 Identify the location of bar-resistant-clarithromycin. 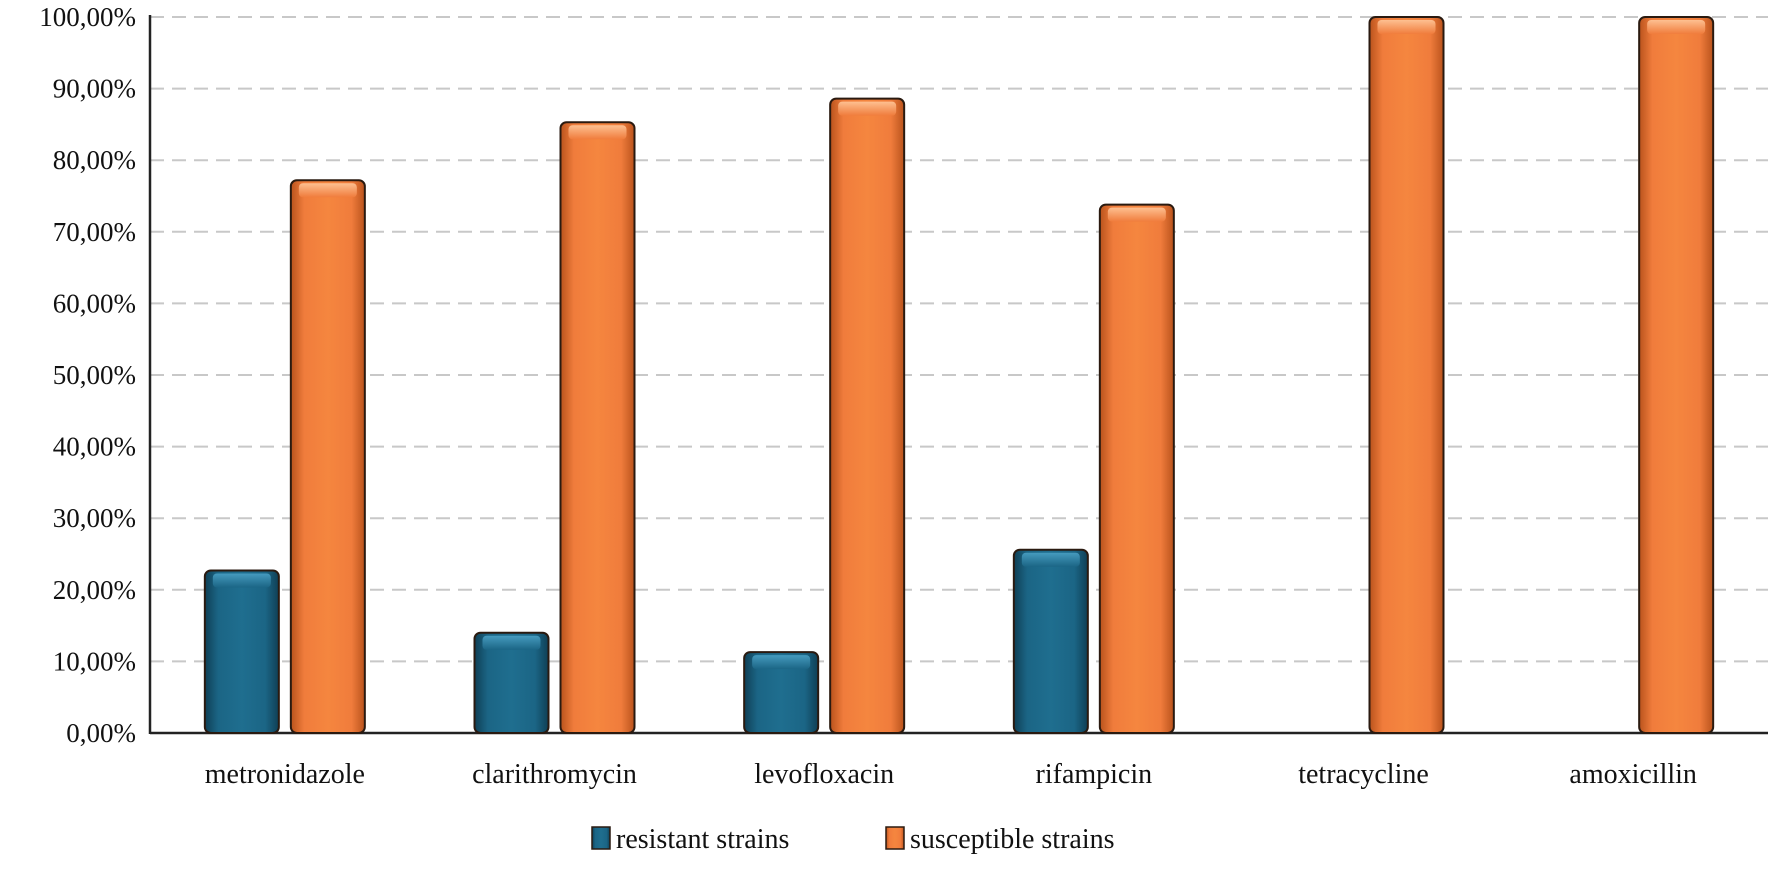
(511, 683).